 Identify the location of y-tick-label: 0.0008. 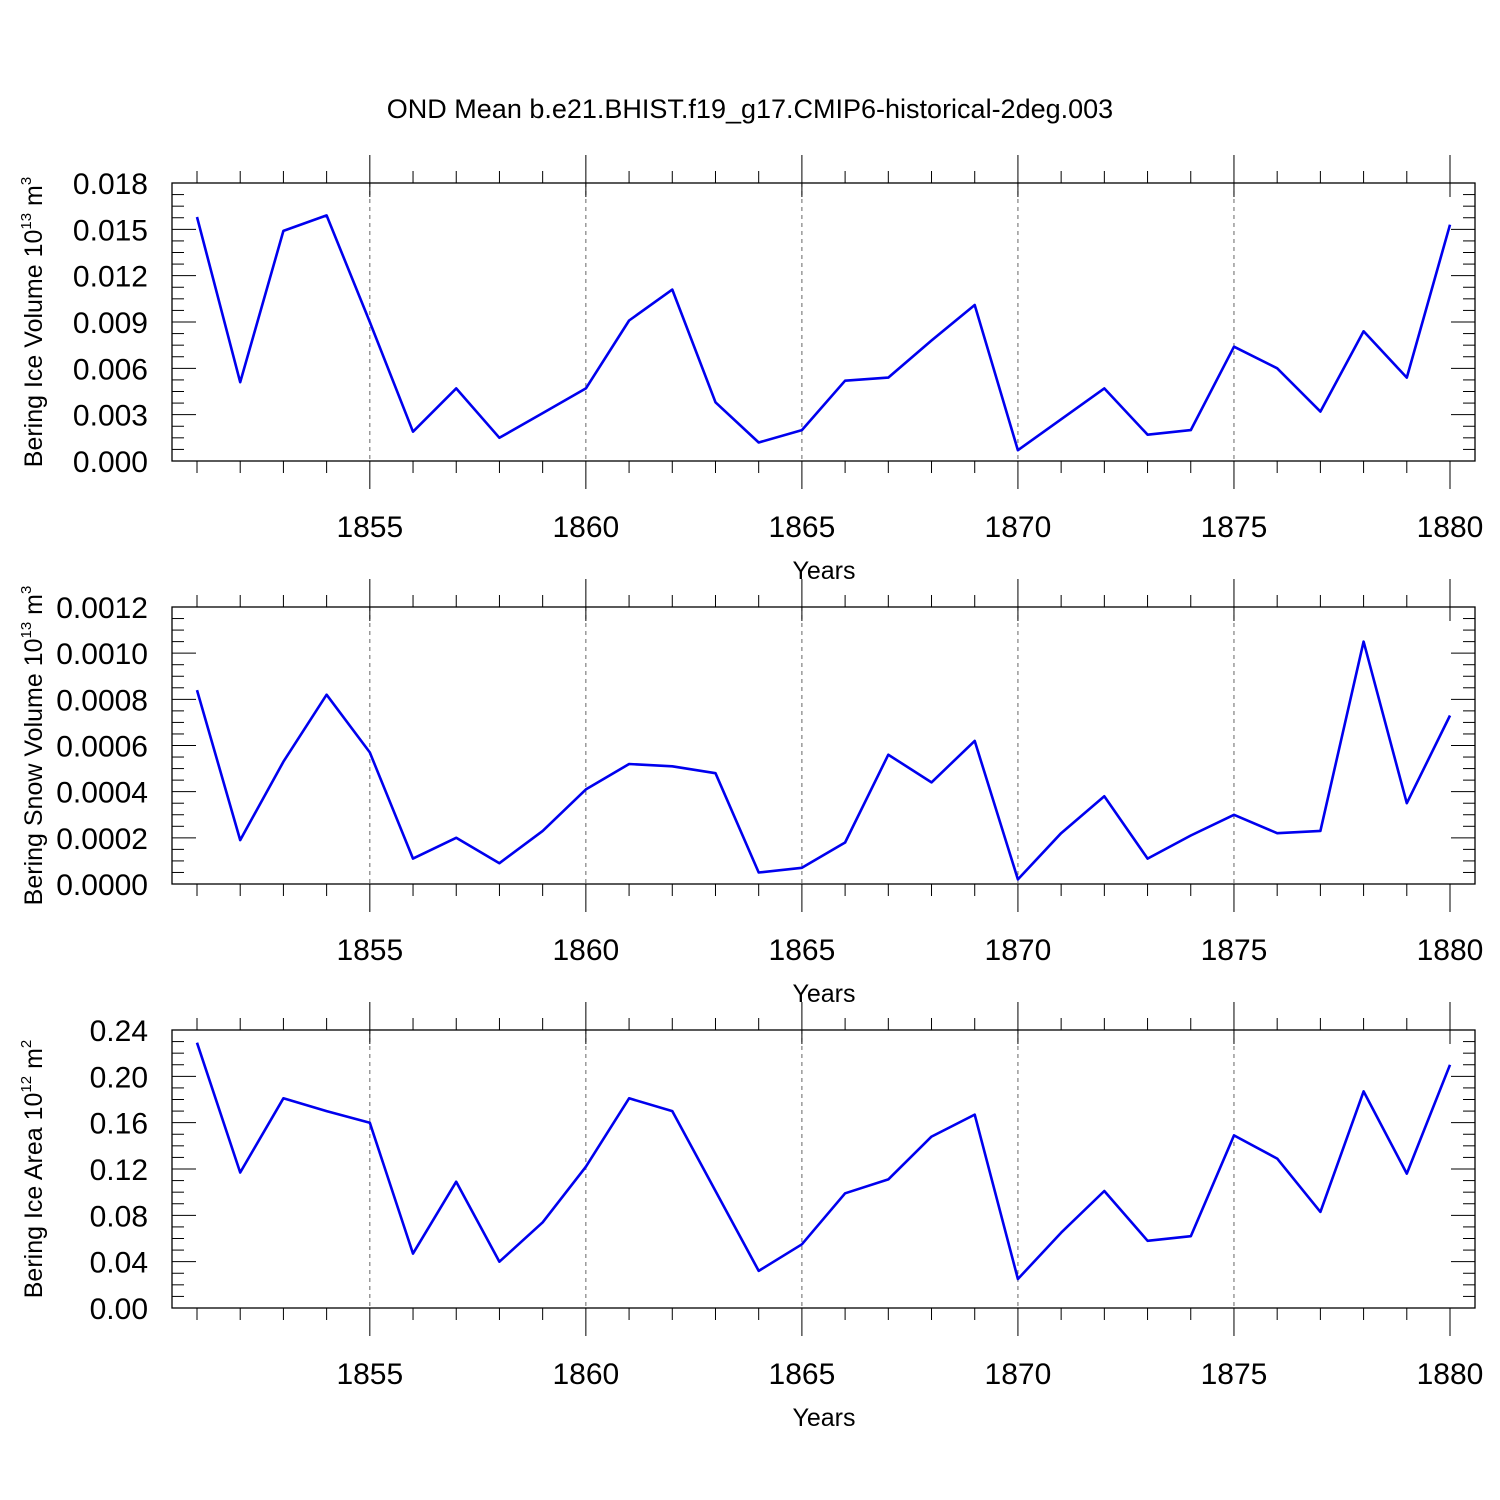
(102, 700).